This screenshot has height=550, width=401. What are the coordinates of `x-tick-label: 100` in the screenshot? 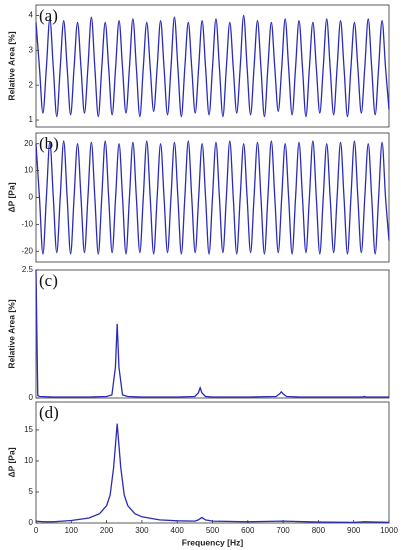 It's located at (72, 530).